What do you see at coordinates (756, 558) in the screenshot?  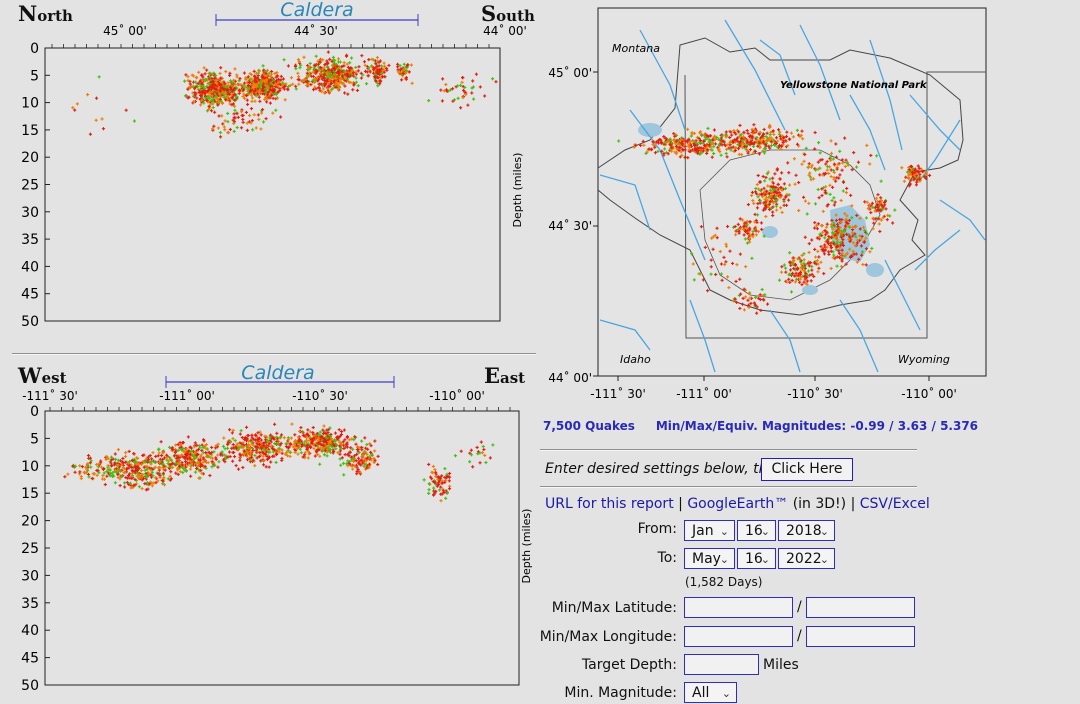 I see `to-day-select: 16⌄` at bounding box center [756, 558].